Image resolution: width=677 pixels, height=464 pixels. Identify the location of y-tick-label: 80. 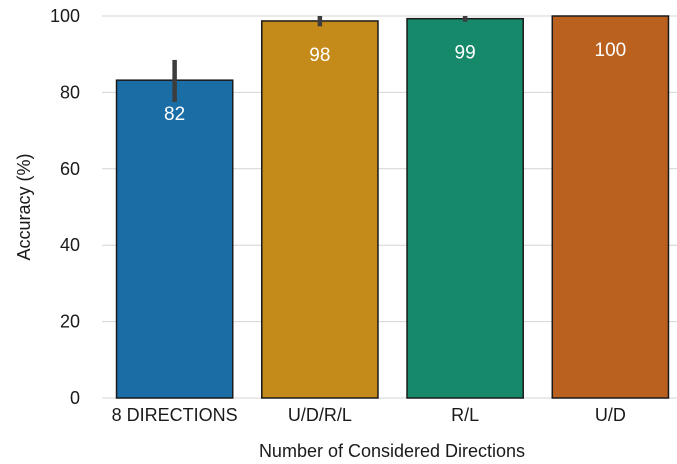
(70, 92).